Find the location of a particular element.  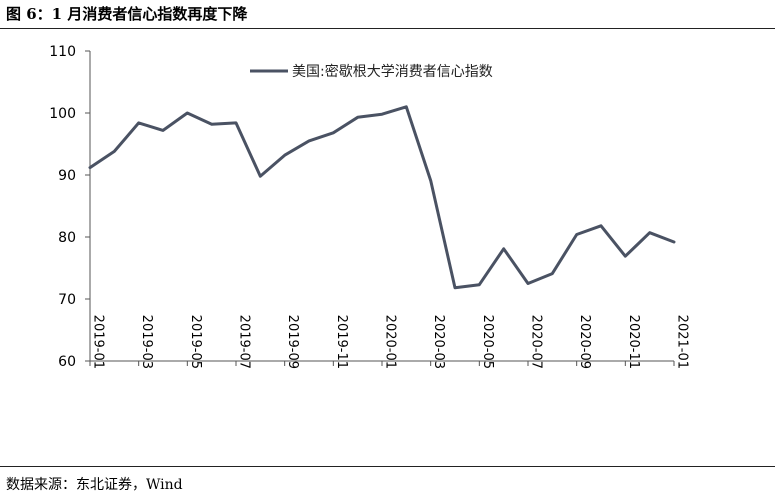

x-tick-label: 2020-01 is located at coordinates (390, 342).